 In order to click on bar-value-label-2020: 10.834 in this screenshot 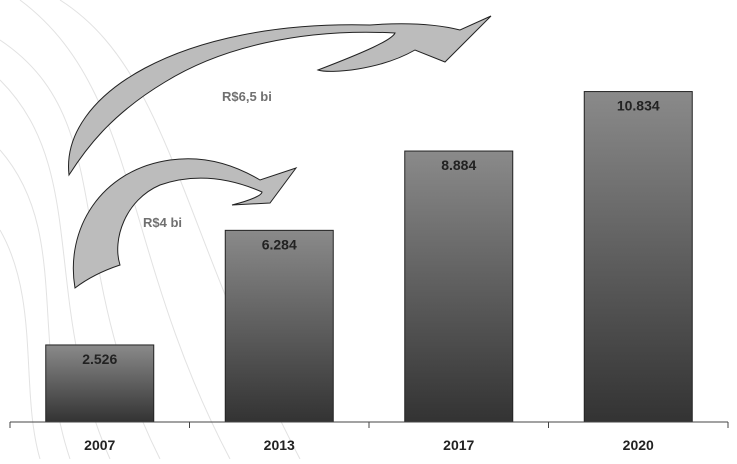, I will do `click(638, 106)`.